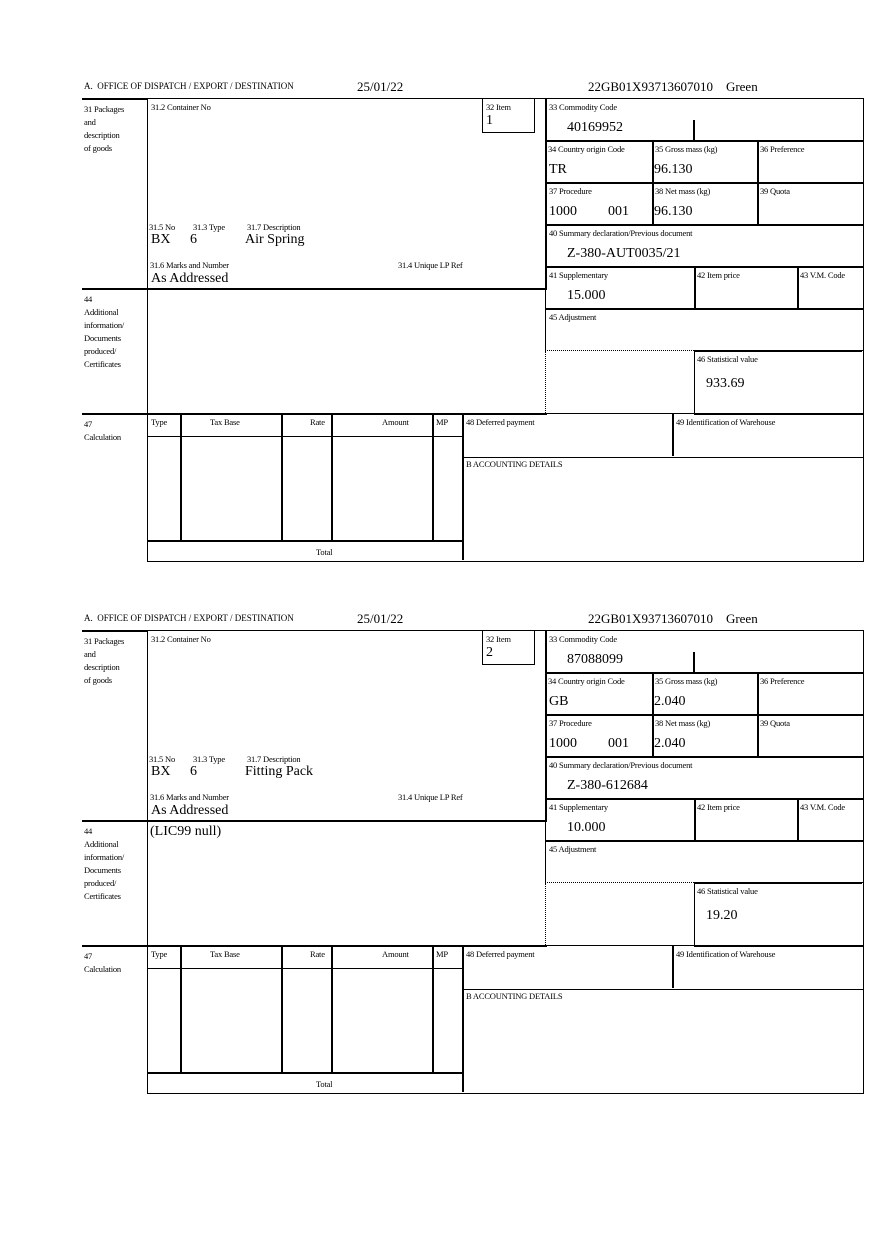  I want to click on supplementary-box, so click(620, 288).